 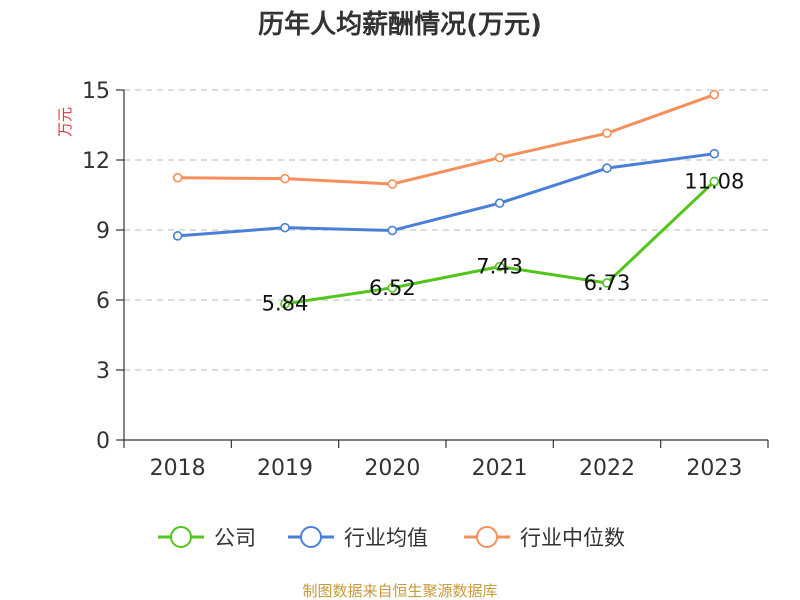 What do you see at coordinates (178, 468) in the screenshot?
I see `x-tick-label: 2018` at bounding box center [178, 468].